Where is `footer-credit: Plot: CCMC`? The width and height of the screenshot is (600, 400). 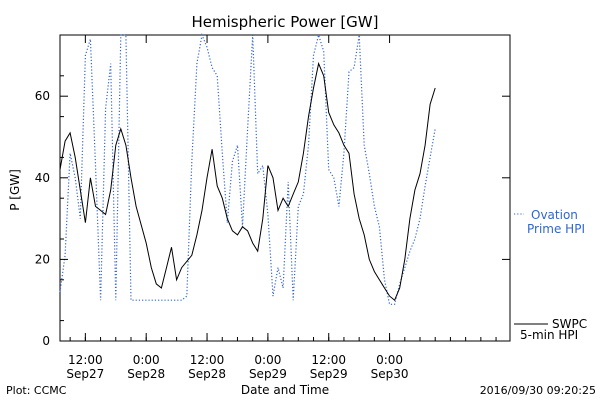 footer-credit: Plot: CCMC is located at coordinates (36, 390).